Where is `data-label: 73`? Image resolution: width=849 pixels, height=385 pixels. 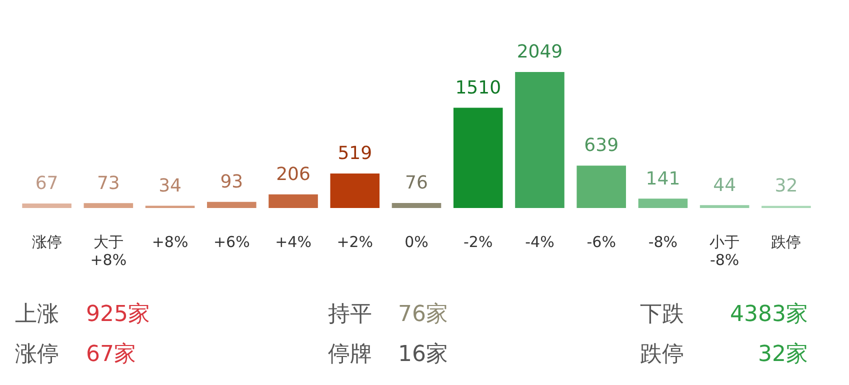
data-label: 73 is located at coordinates (108, 183).